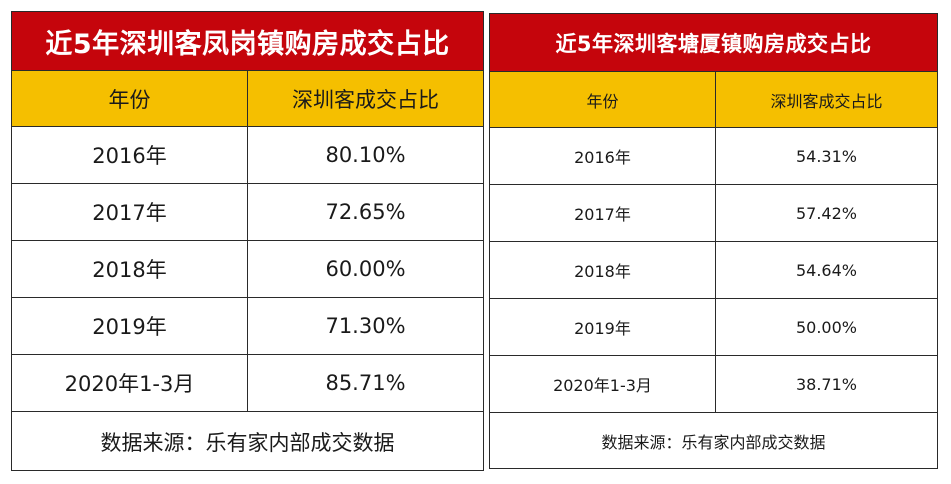 This screenshot has height=484, width=951. I want to click on table-row: 2019年 71.30%, so click(247, 326).